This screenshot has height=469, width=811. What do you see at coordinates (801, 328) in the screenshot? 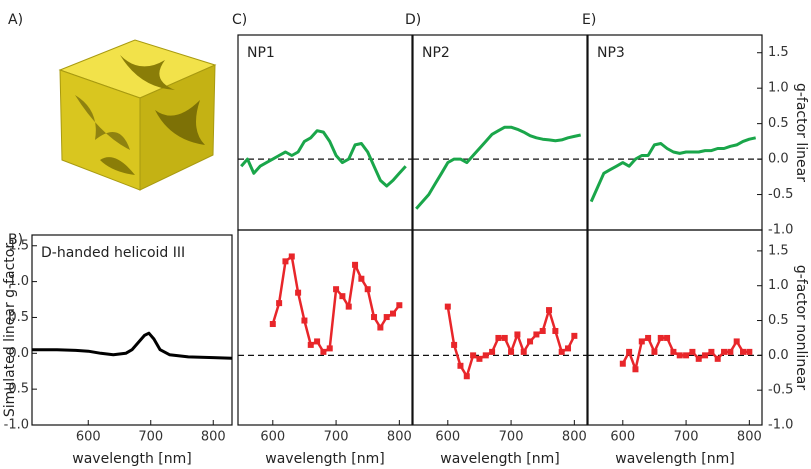
I see `y-axis-label: g-factor nonlinear` at bounding box center [801, 328].